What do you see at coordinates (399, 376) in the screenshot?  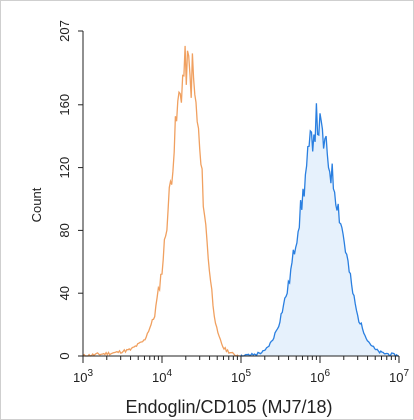 I see `x-tick-label: 10⁷` at bounding box center [399, 376].